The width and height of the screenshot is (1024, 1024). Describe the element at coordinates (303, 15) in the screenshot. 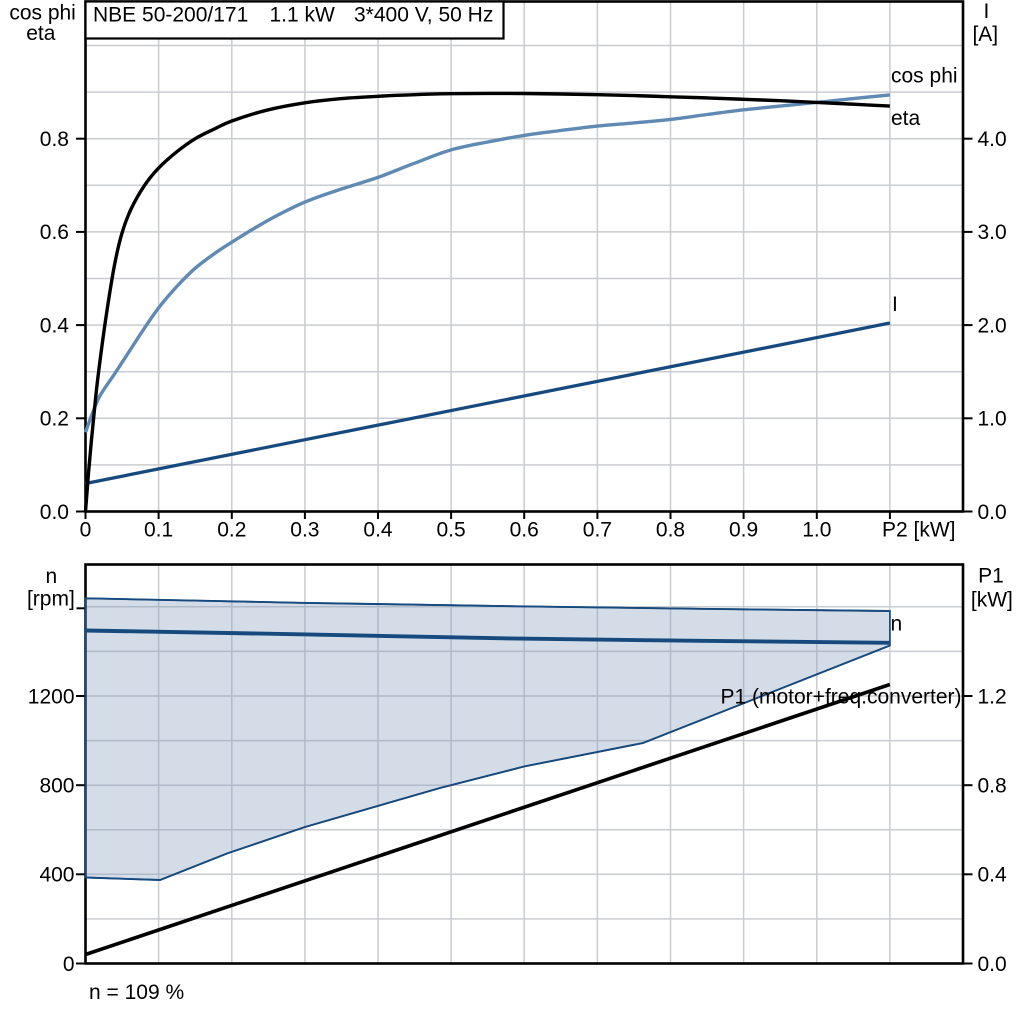

I see `svg-text: 1.1 kW` at that location.